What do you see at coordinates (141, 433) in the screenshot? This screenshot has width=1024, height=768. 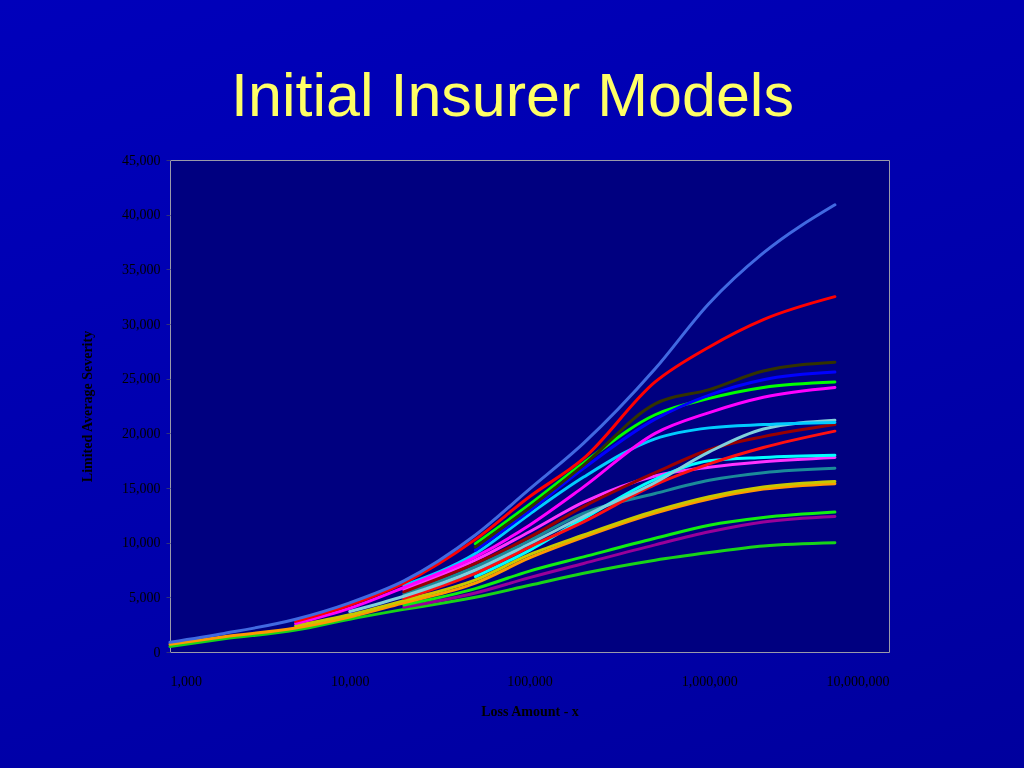 I see `y-tick-label: 20,000` at bounding box center [141, 433].